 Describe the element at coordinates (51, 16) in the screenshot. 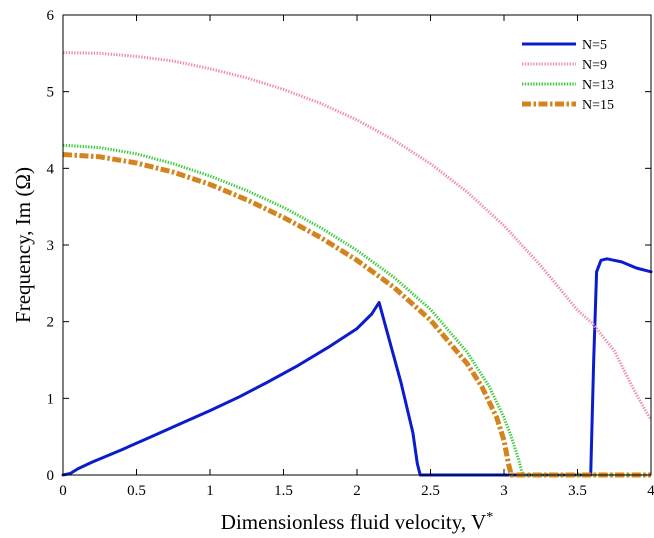

I see `y-tick-label: 6` at that location.